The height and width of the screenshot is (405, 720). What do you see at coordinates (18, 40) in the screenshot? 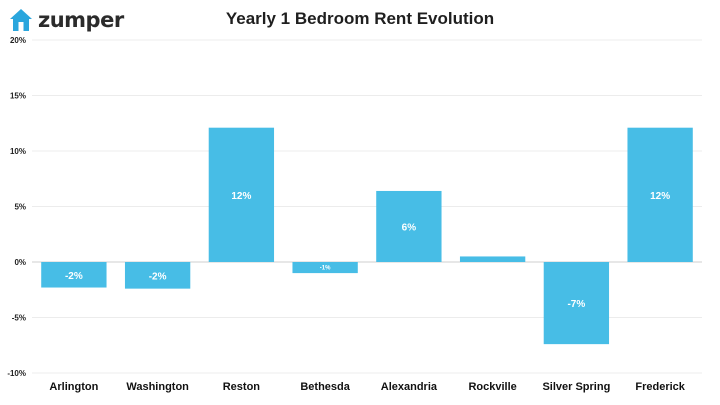
I see `y-tick-label: 20%` at bounding box center [18, 40].